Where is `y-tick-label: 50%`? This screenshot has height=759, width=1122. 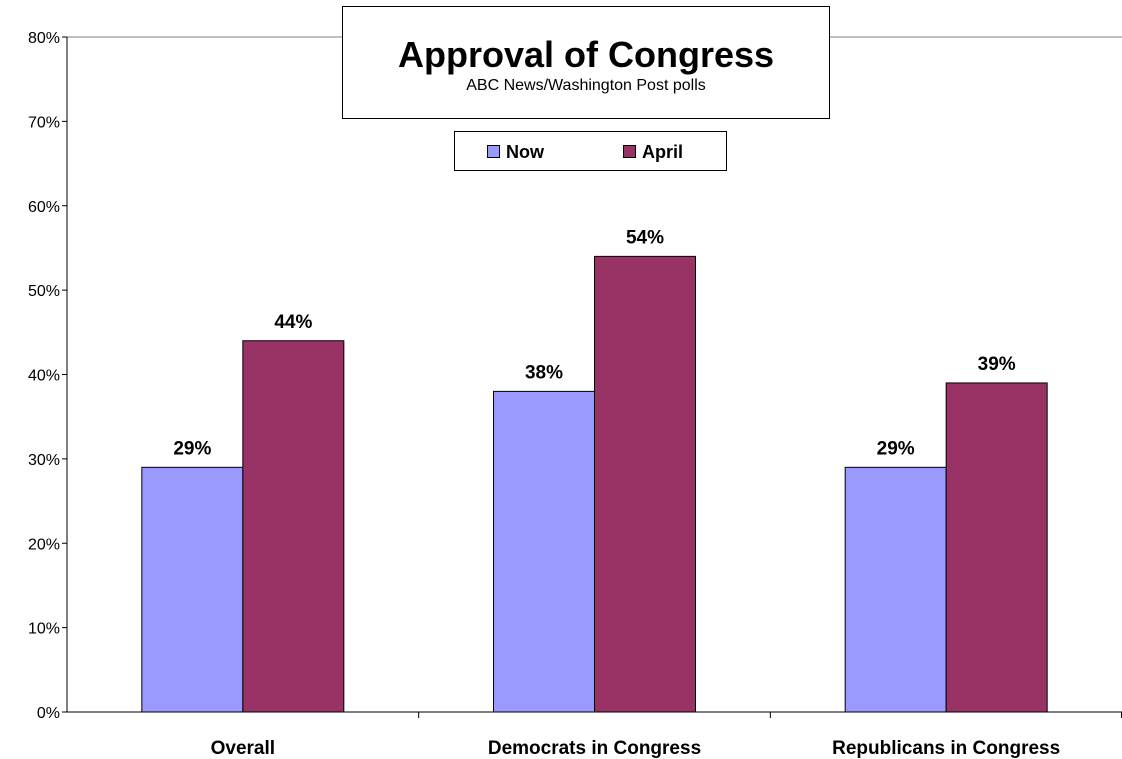 y-tick-label: 50% is located at coordinates (44, 291).